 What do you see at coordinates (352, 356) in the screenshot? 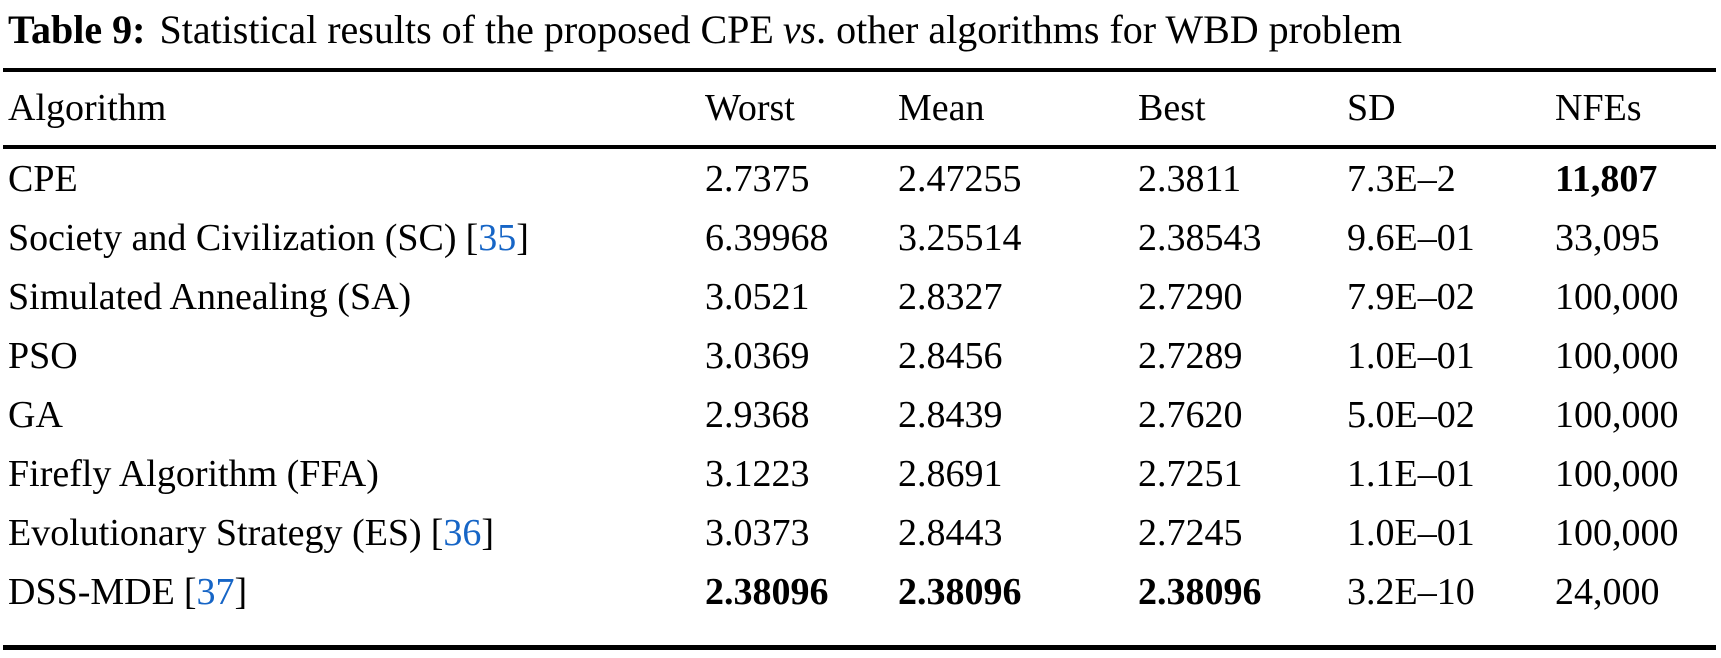
I see `cell-algorithm: PSO` at bounding box center [352, 356].